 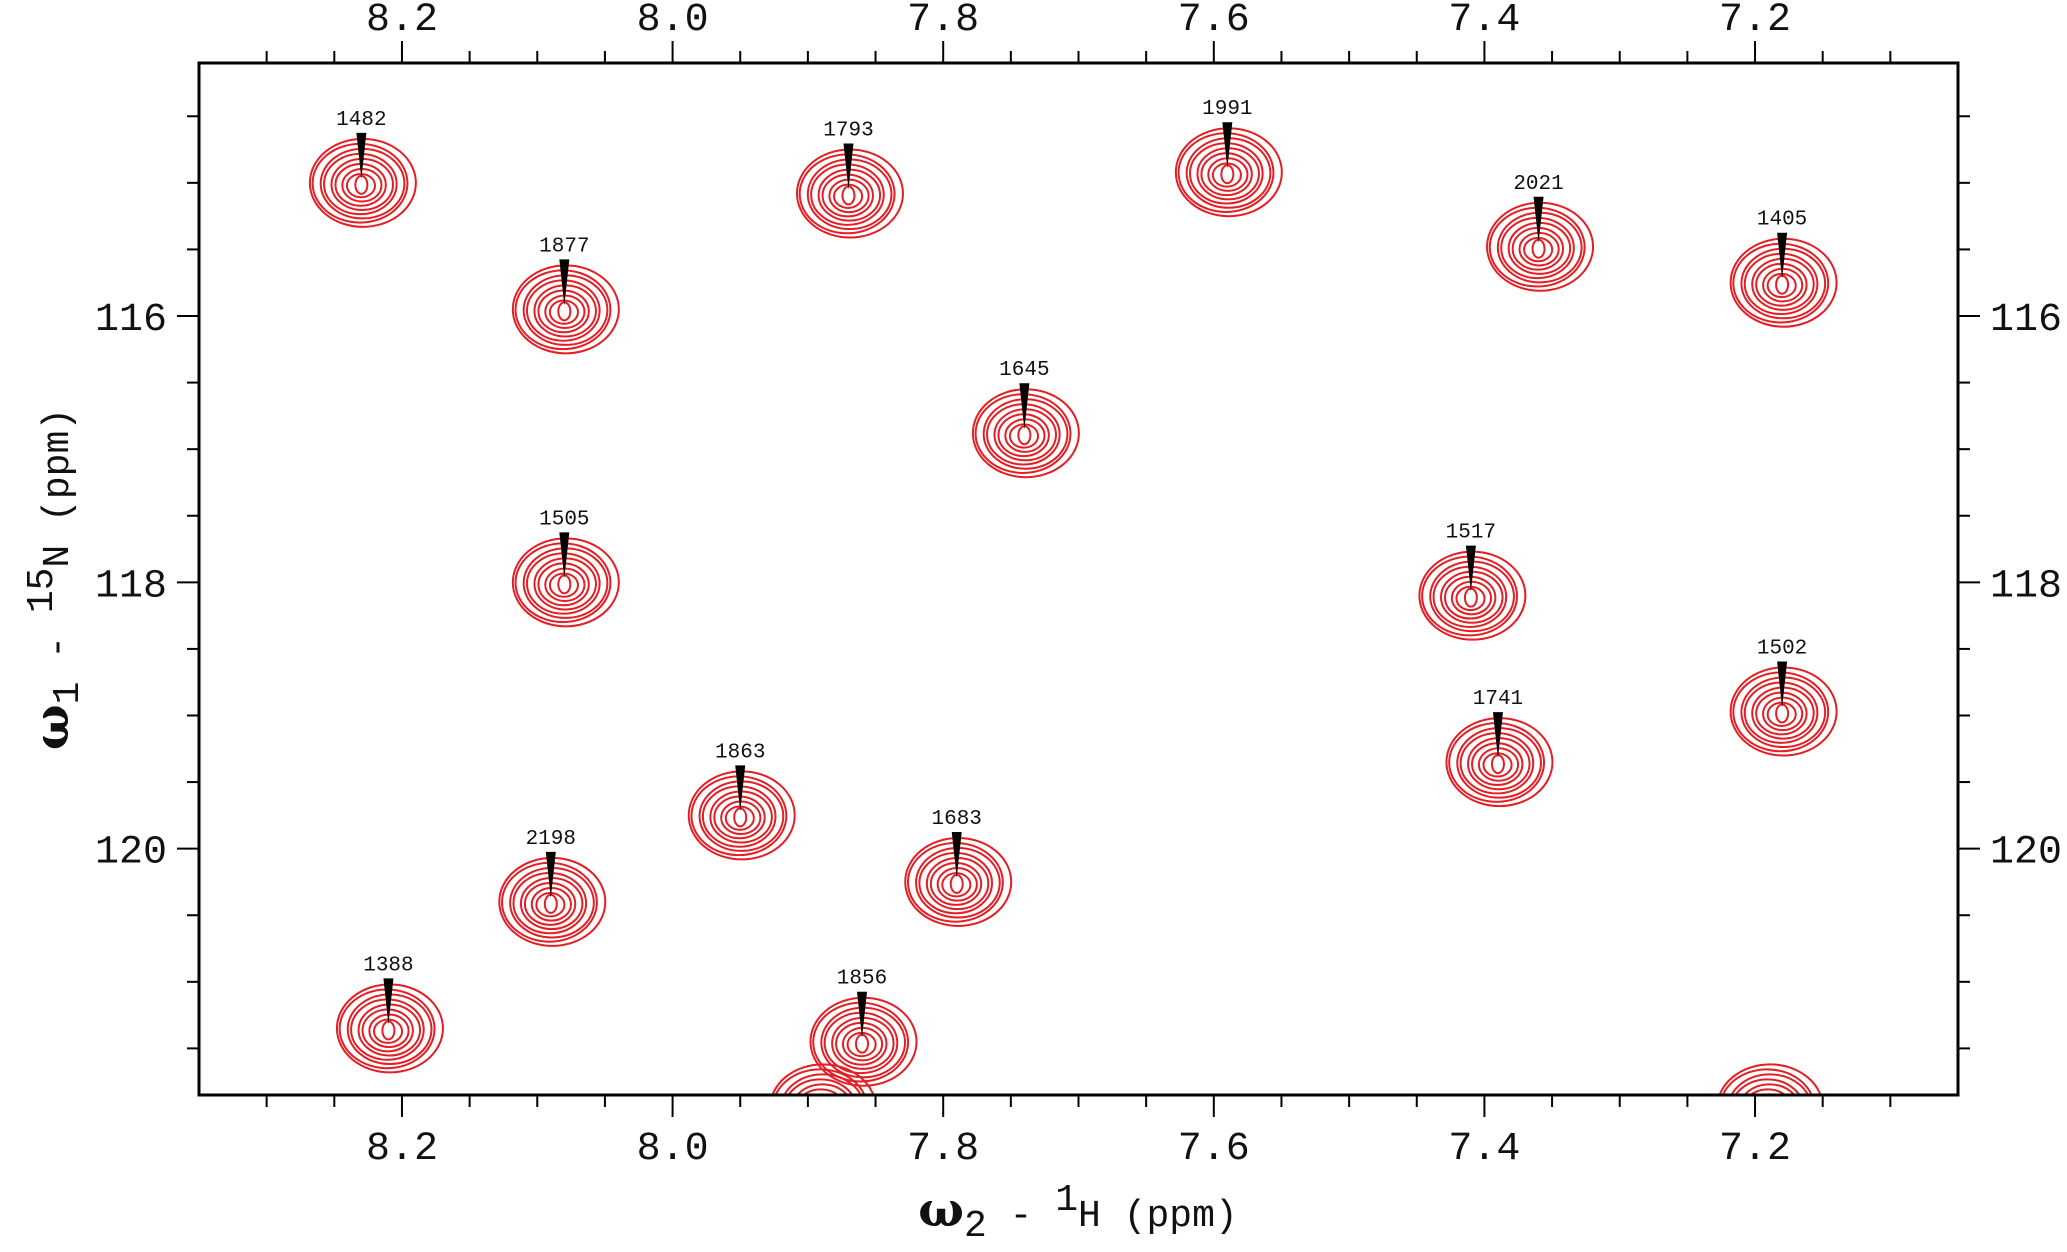 What do you see at coordinates (1484, 1149) in the screenshot?
I see `x-tick-label-bottom: 7.4` at bounding box center [1484, 1149].